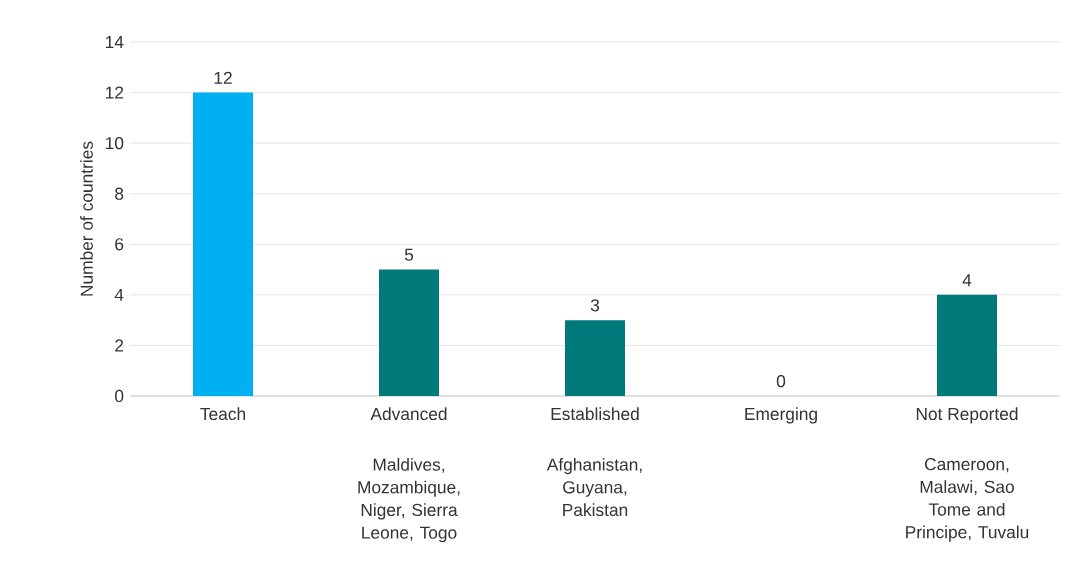  Describe the element at coordinates (781, 381) in the screenshot. I see `data-label: 0` at that location.